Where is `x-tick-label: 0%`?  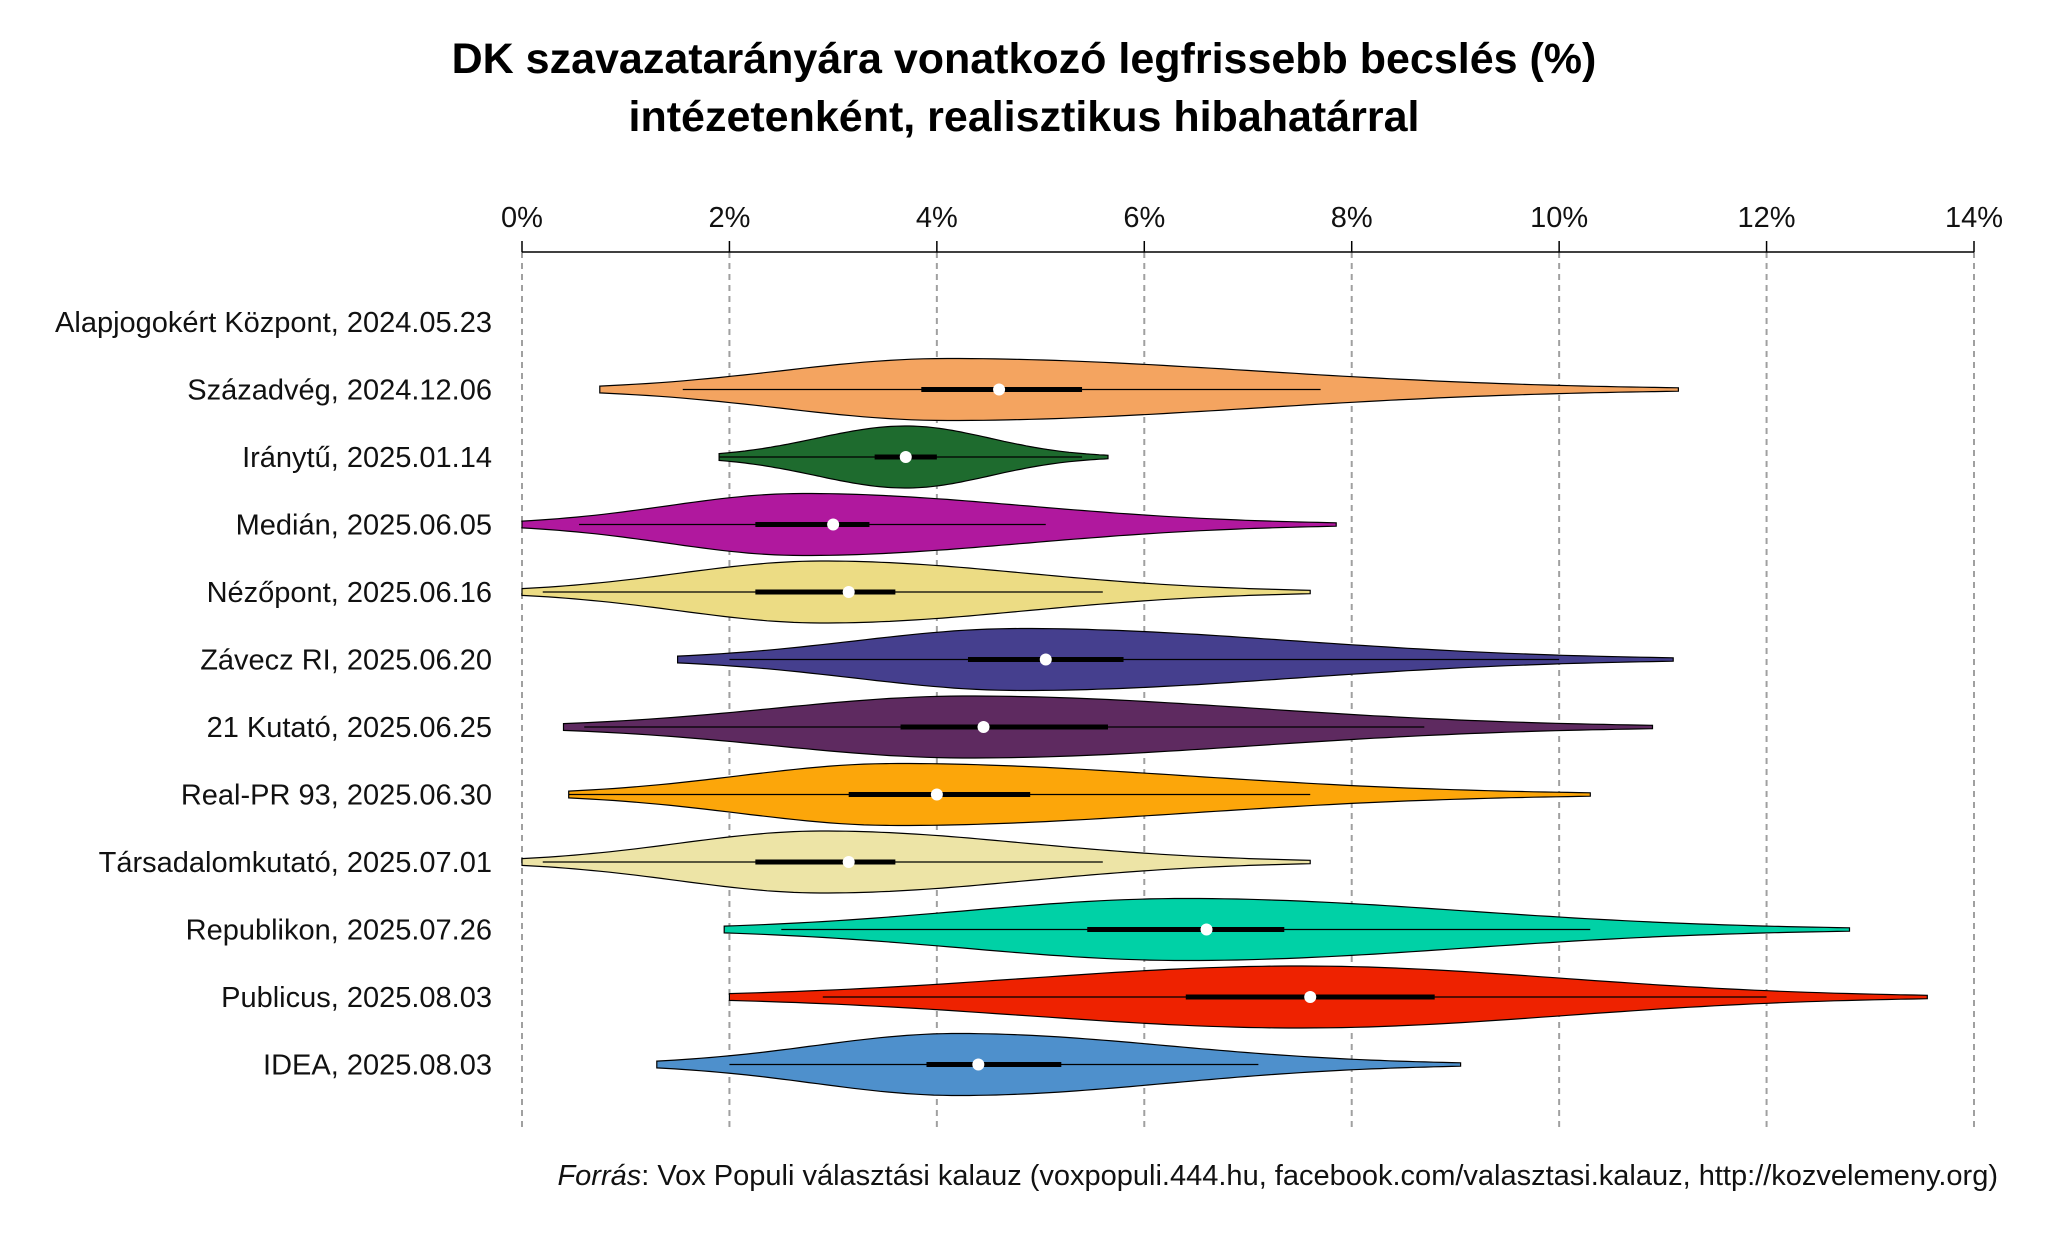
x-tick-label: 0% is located at coordinates (522, 218).